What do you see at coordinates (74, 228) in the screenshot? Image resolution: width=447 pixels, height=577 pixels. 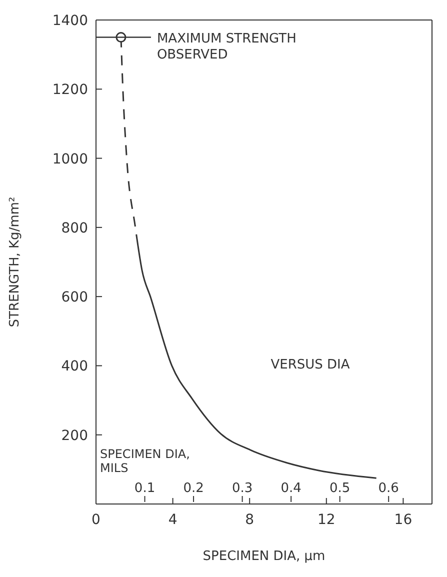 I see `y-tick-label: 800` at bounding box center [74, 228].